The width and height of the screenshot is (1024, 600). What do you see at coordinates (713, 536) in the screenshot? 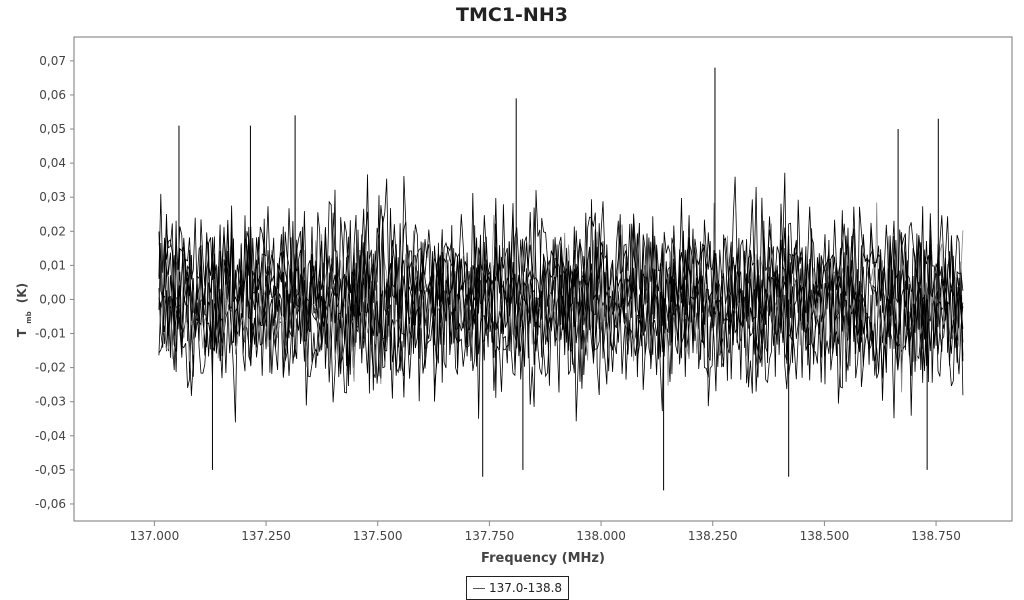
I see `x-tick-label: 138.250` at bounding box center [713, 536].